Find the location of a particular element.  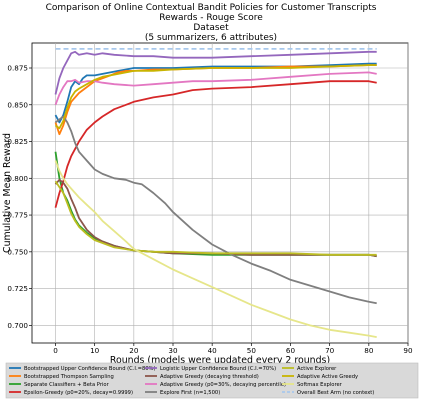

x-tick-label: 10 is located at coordinates (95, 350).